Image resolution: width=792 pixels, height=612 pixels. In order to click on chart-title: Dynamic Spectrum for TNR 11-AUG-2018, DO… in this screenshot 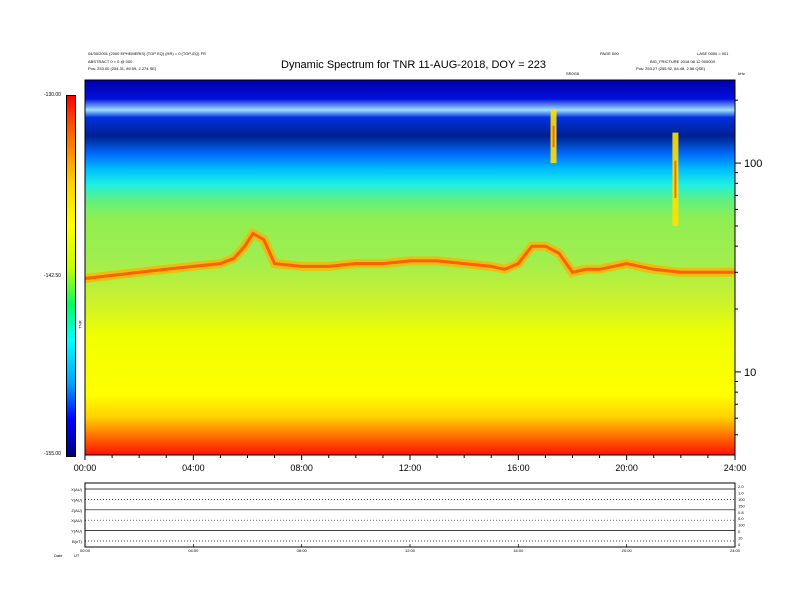, I will do `click(414, 65)`.